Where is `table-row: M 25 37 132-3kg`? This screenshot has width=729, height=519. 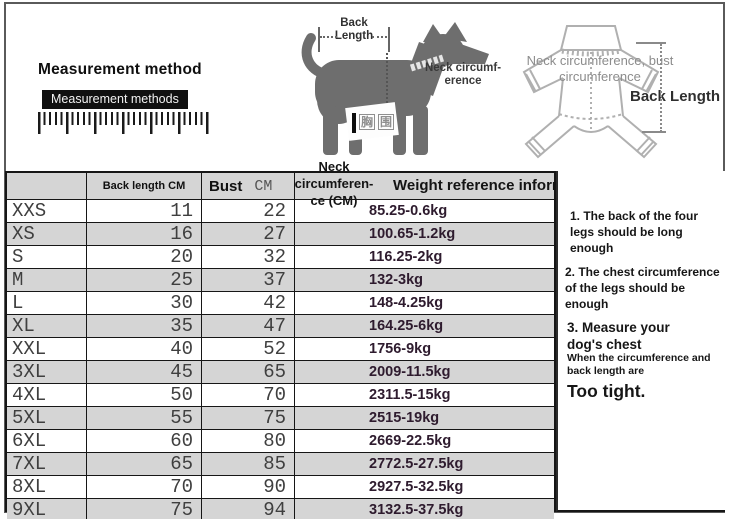 table-row: M 25 37 132-3kg is located at coordinates (280, 280).